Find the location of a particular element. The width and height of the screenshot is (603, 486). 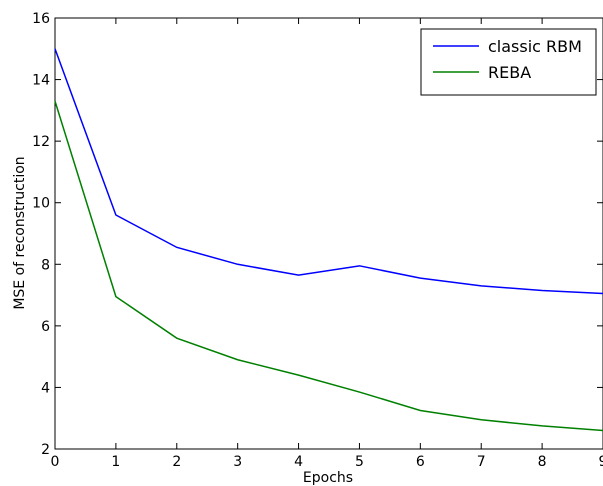

x-tick-label: 0 is located at coordinates (55, 462).